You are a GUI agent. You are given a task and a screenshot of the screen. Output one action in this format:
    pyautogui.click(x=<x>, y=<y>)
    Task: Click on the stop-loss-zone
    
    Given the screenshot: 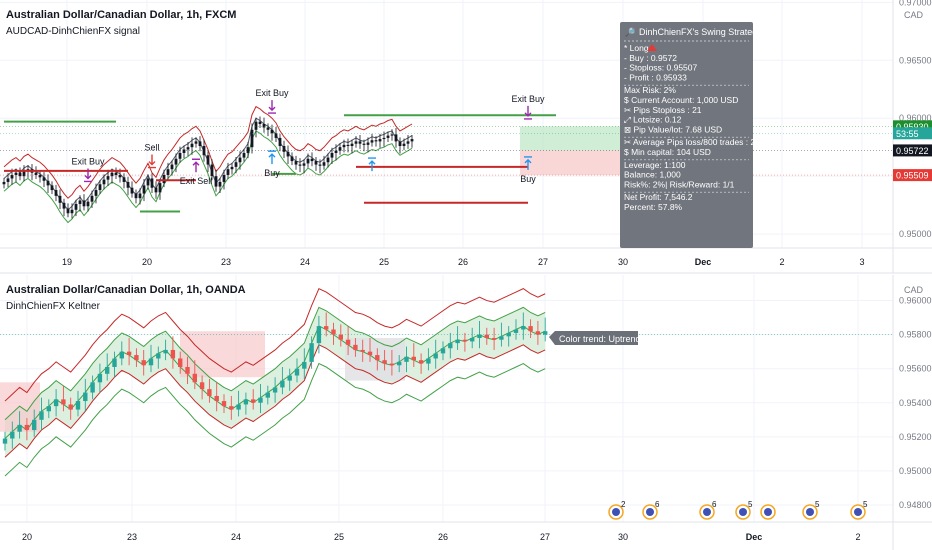 What is the action you would take?
    pyautogui.click(x=570, y=163)
    